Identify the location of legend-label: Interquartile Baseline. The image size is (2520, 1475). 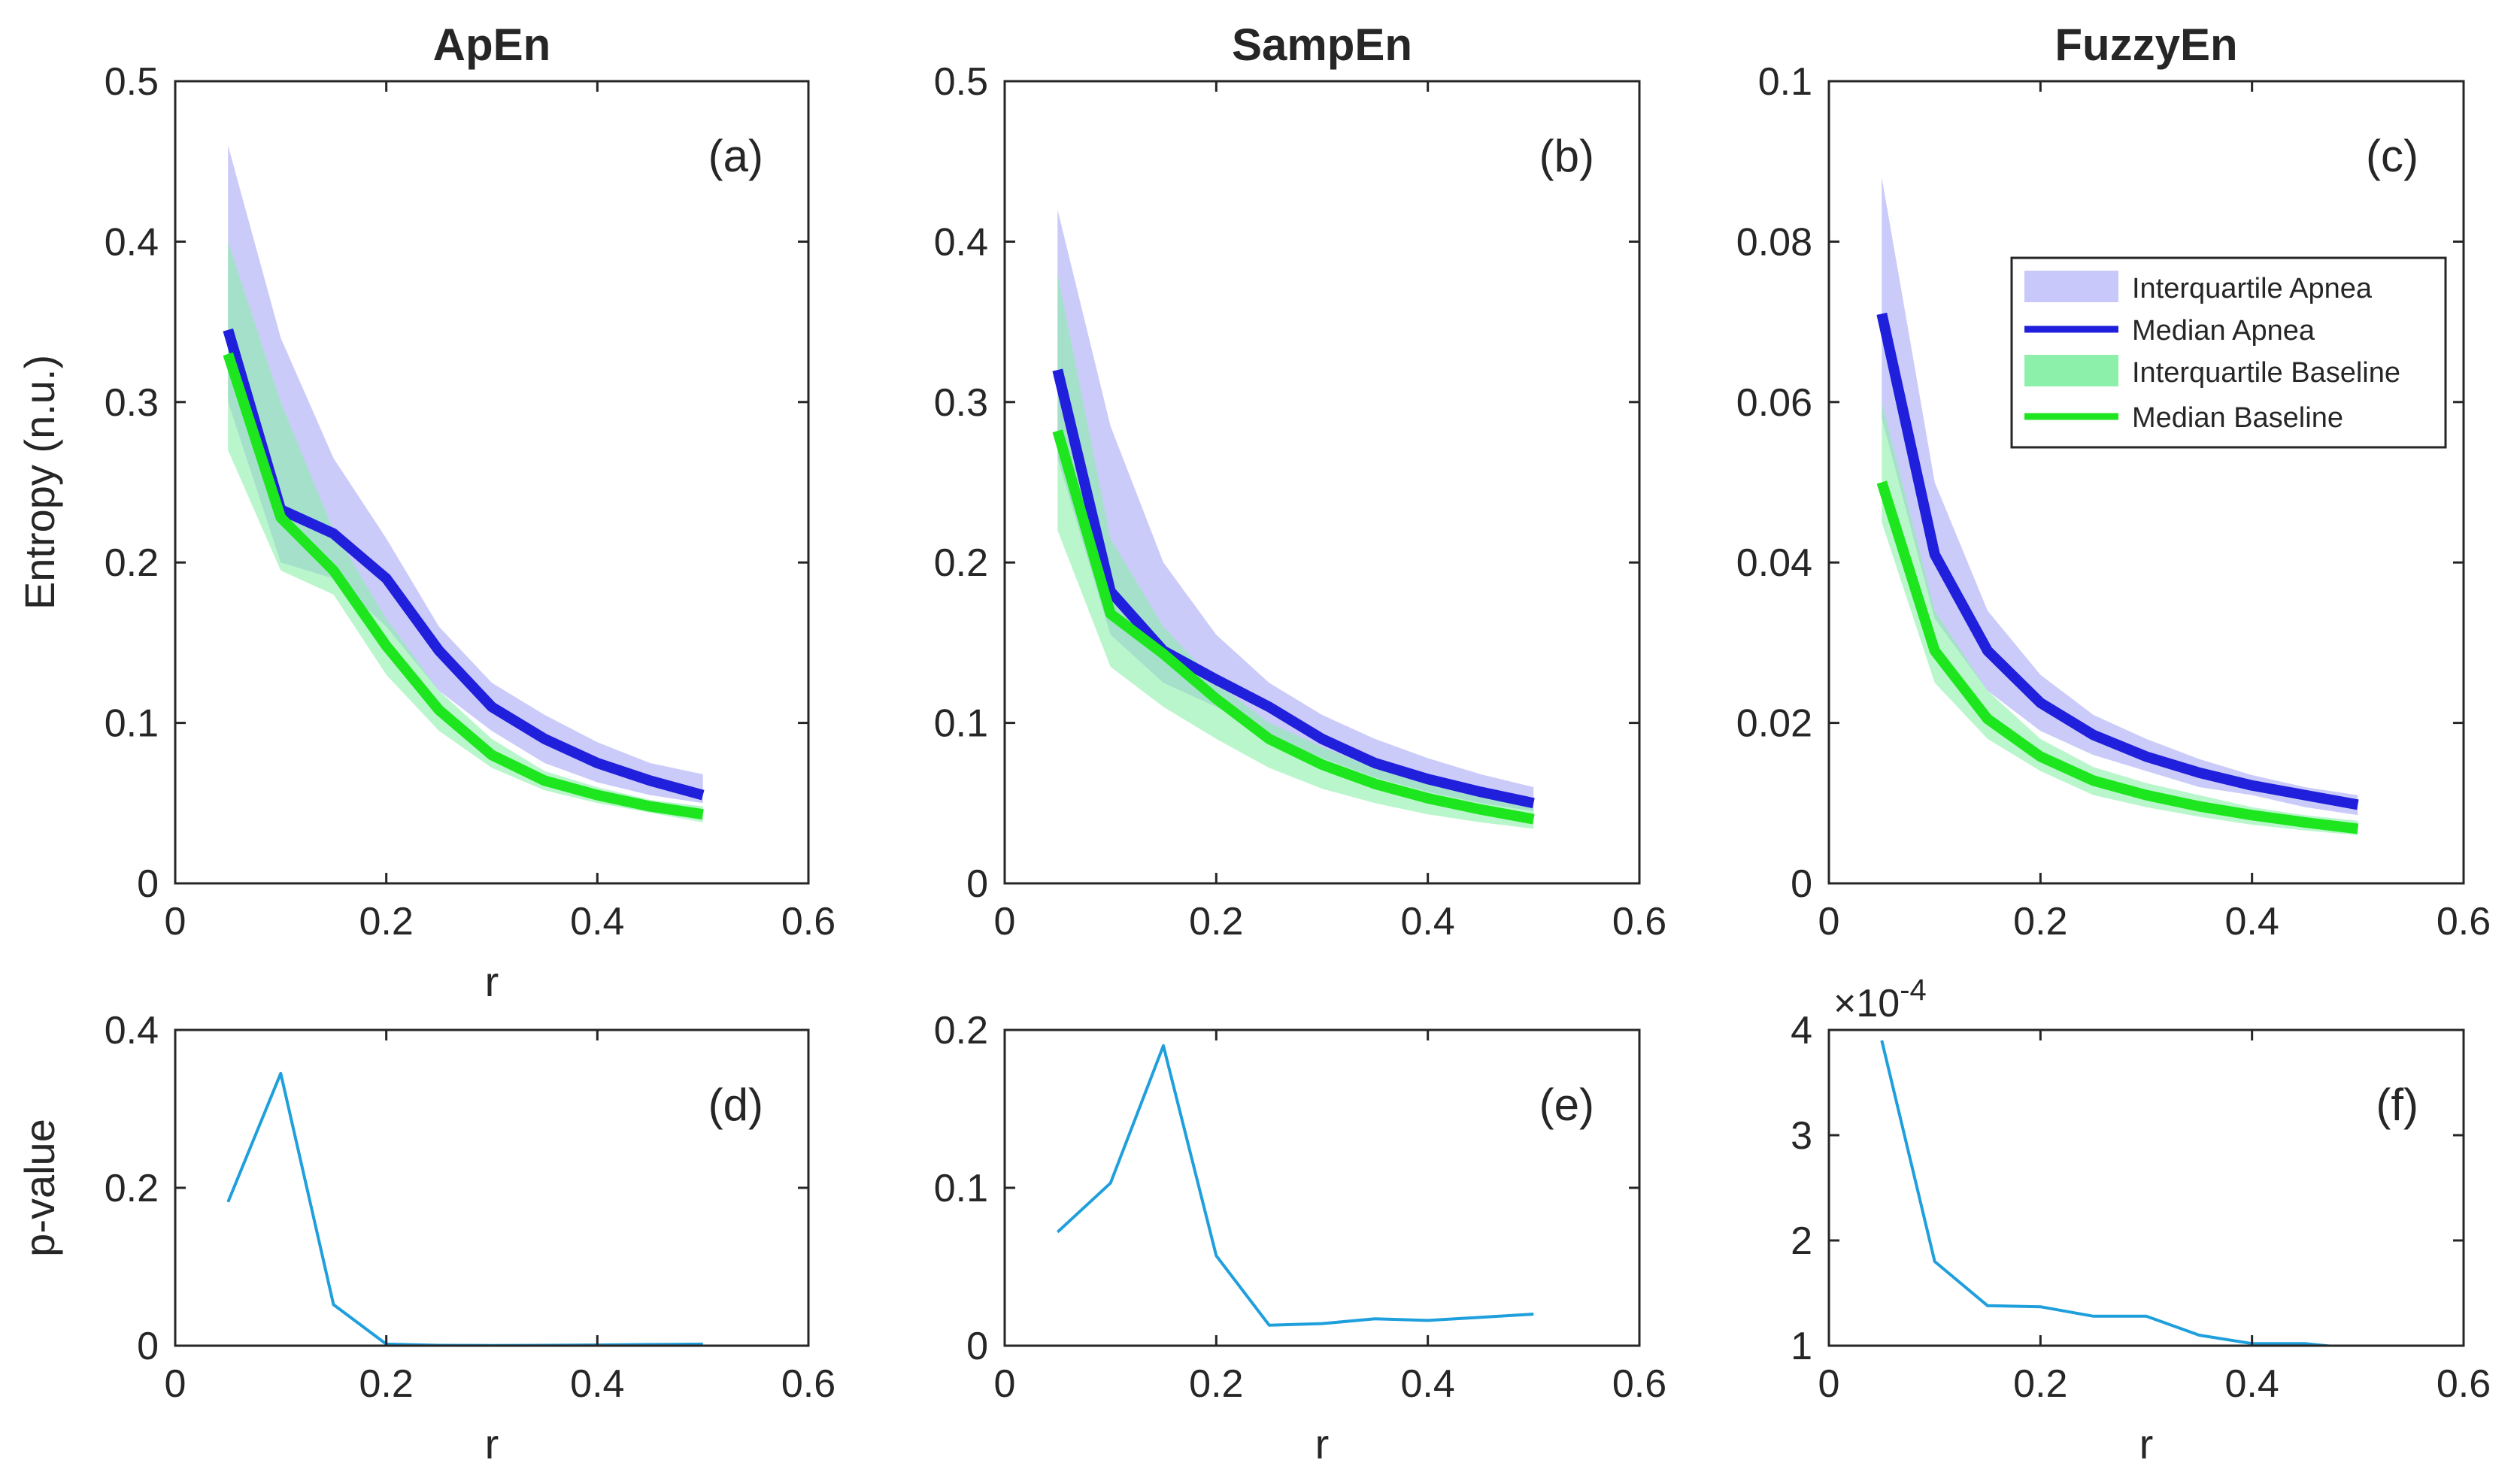
(2266, 373).